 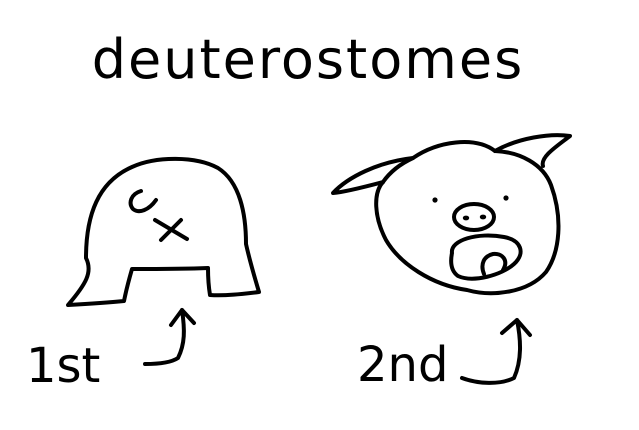 What do you see at coordinates (474, 217) in the screenshot?
I see `pig-snout` at bounding box center [474, 217].